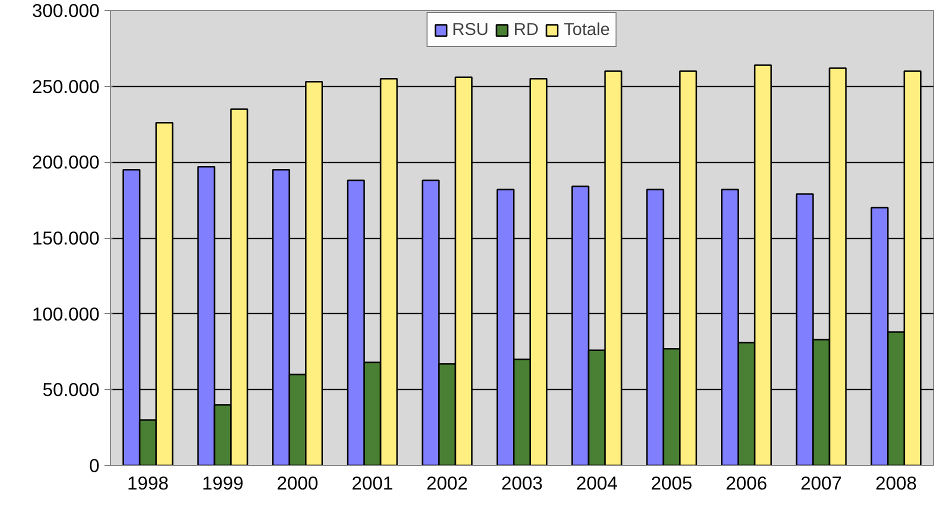 This screenshot has width=941, height=505. I want to click on y-tick-label: 0, so click(94, 465).